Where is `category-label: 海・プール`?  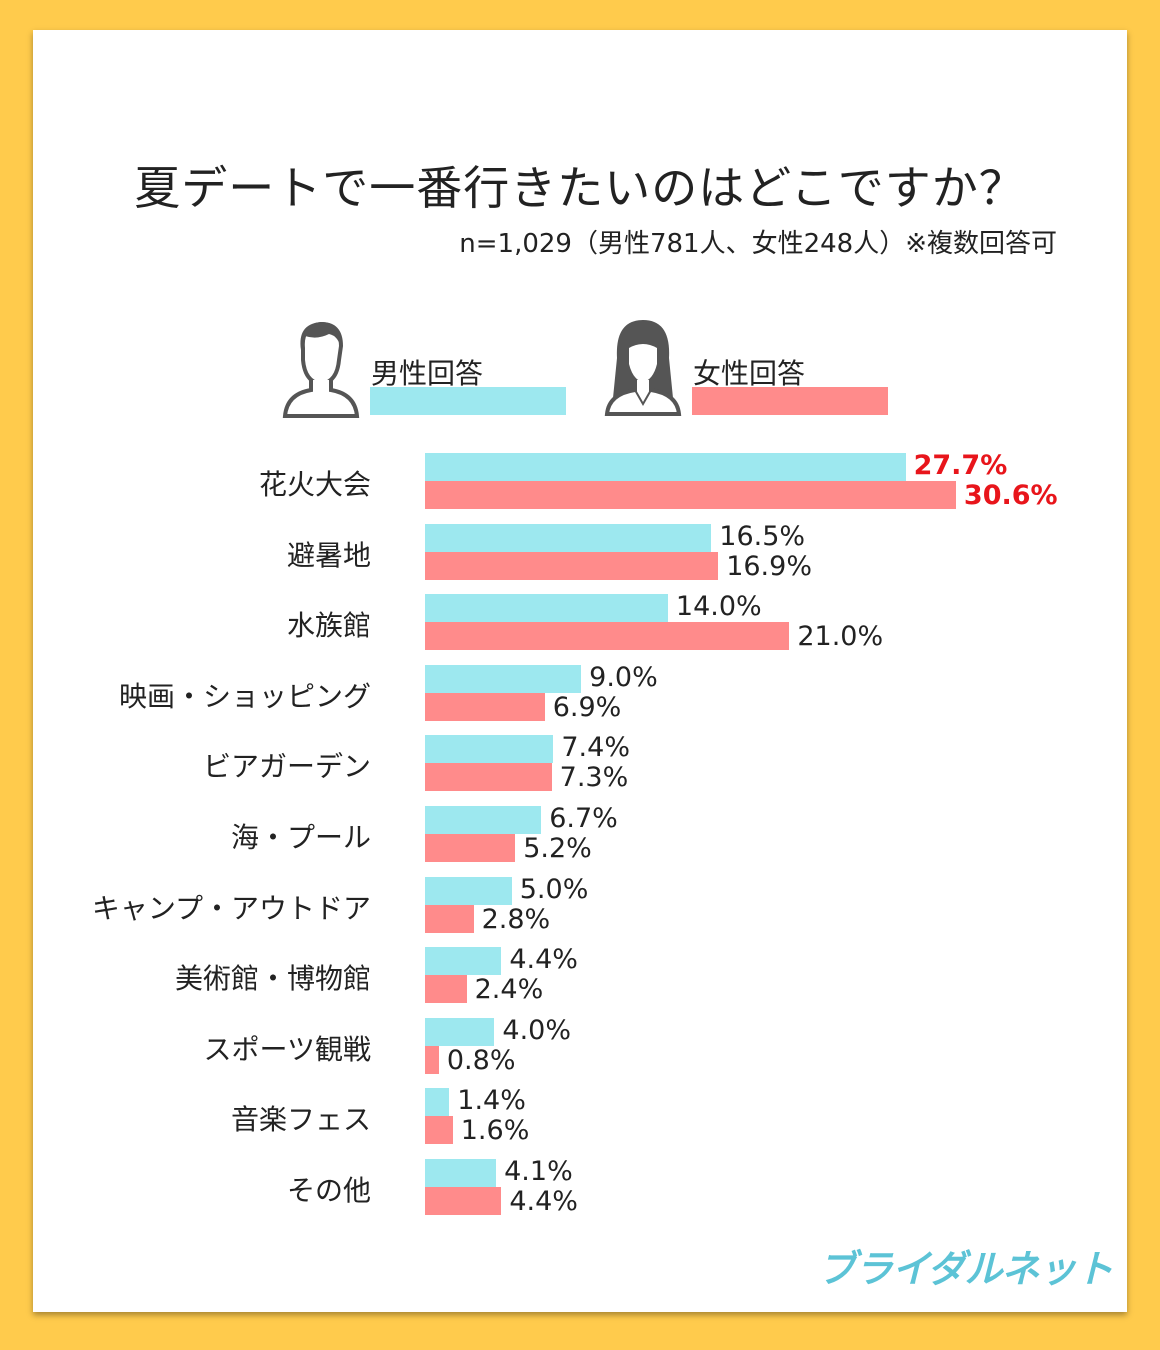
category-label: 海・プール is located at coordinates (300, 837).